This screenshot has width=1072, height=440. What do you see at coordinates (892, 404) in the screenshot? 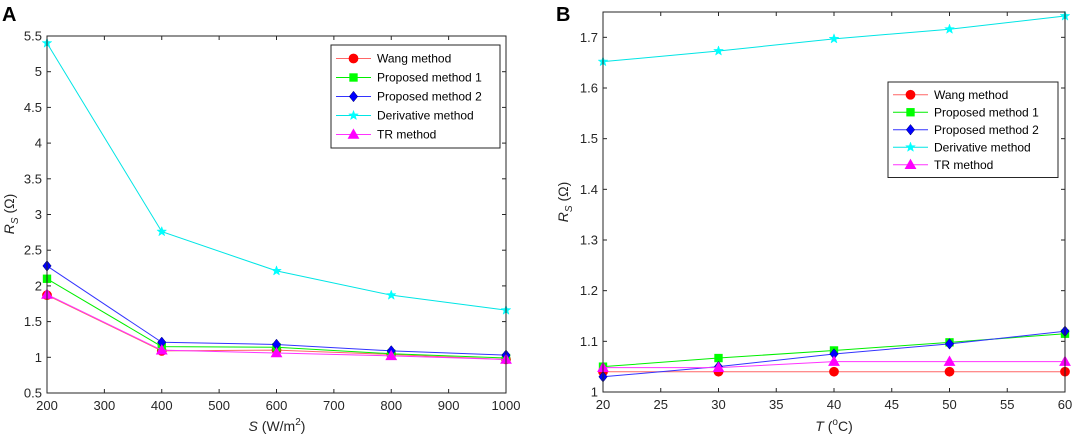
I see `x-tick-label-b: 45` at bounding box center [892, 404].